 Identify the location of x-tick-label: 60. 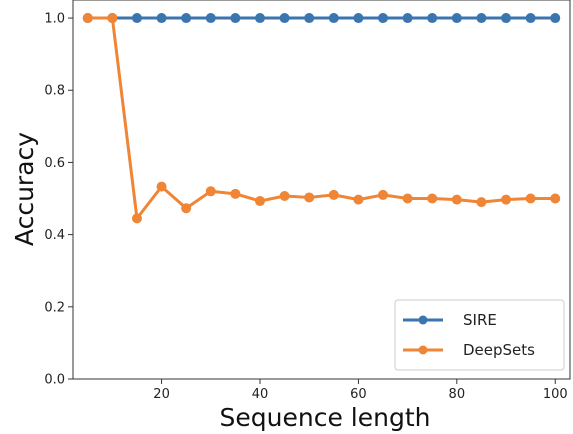
(358, 394).